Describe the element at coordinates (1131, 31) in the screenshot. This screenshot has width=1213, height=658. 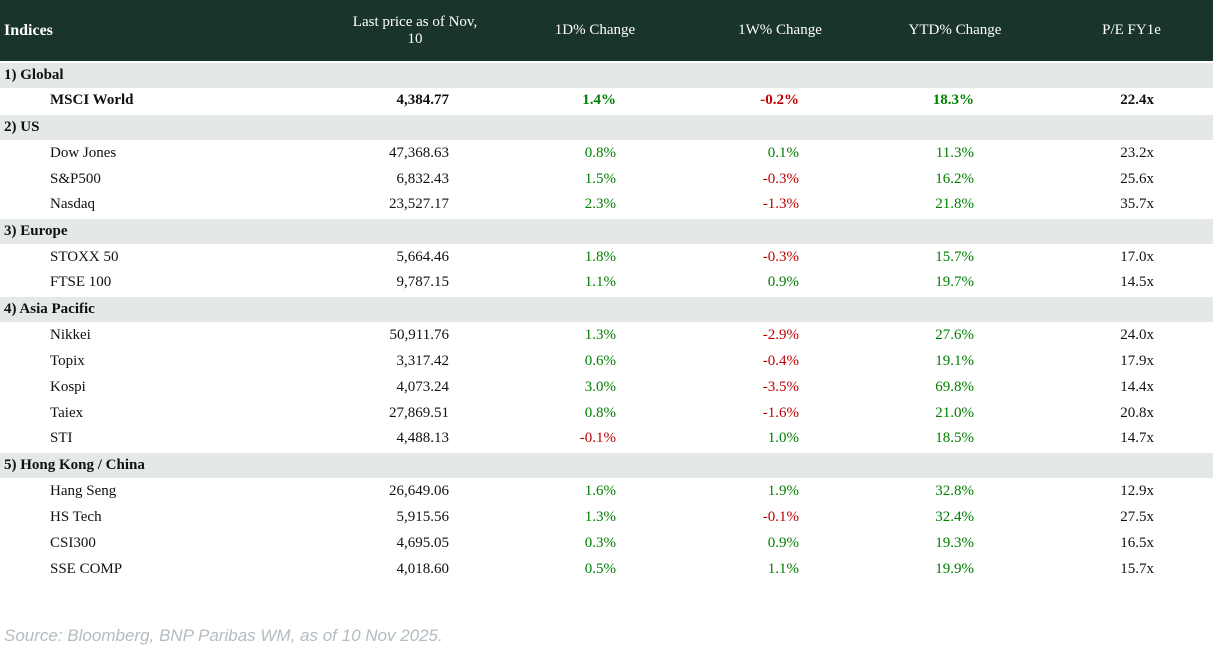
I see `column-header-pe-fy1e: P/E FY1e` at that location.